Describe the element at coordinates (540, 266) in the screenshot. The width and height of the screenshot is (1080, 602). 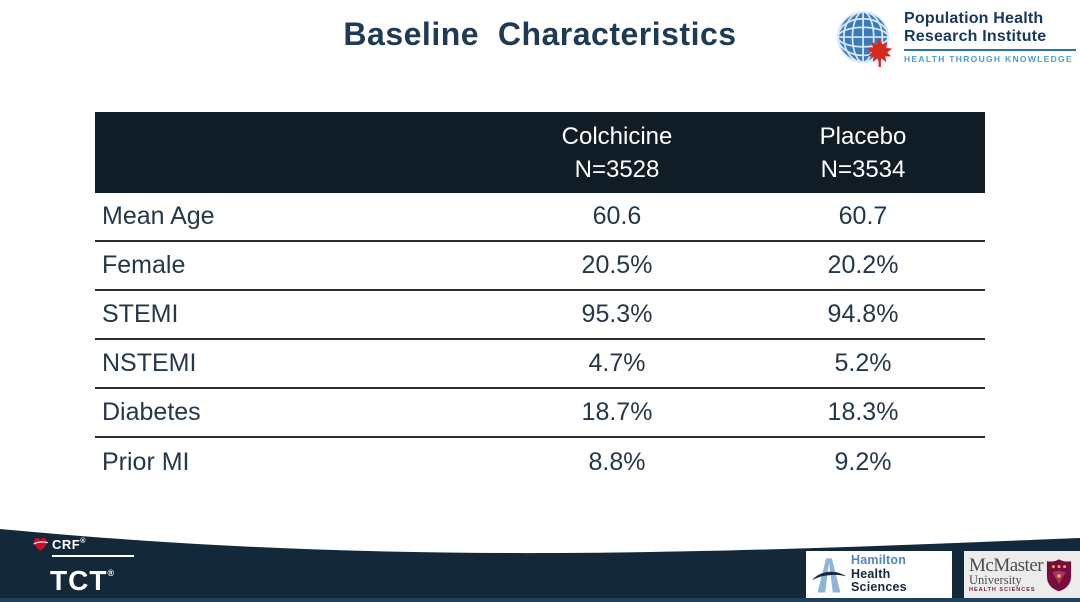
I see `table-row: Female 20.5% 20.2%` at that location.